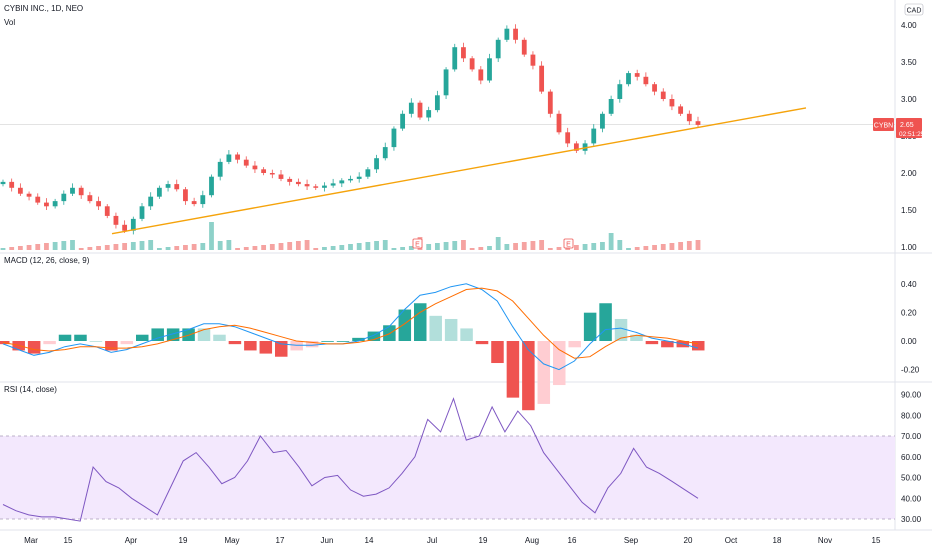  I want to click on price-tick-label: 3.50, so click(909, 62).